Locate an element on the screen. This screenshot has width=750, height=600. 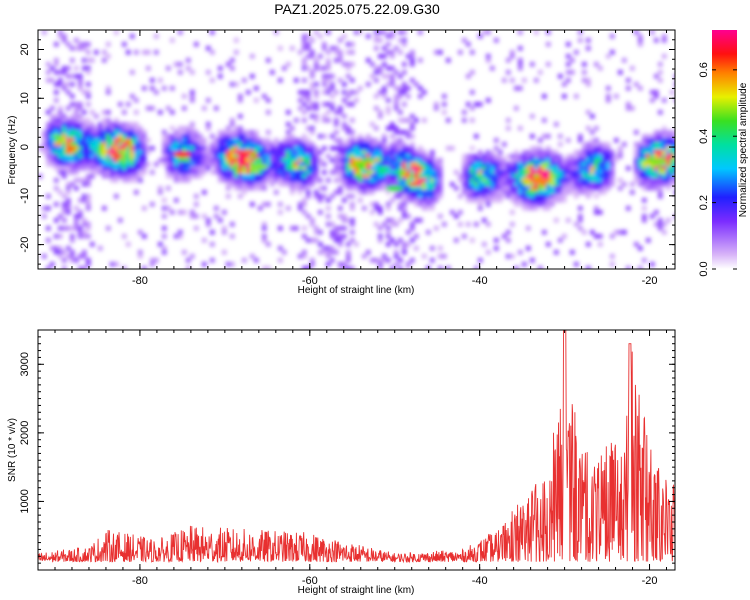
heatmap-hotspot is located at coordinates (539, 181).